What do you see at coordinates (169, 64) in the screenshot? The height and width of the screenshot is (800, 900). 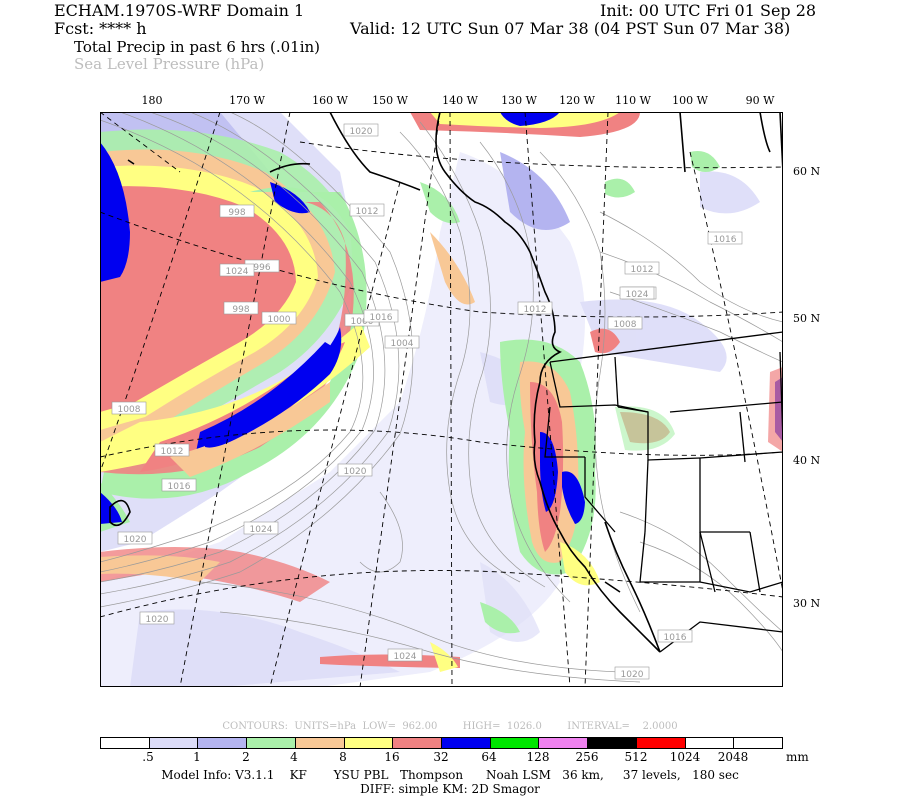 I see `field-slp-label: Sea Level Pressure (hPa)` at bounding box center [169, 64].